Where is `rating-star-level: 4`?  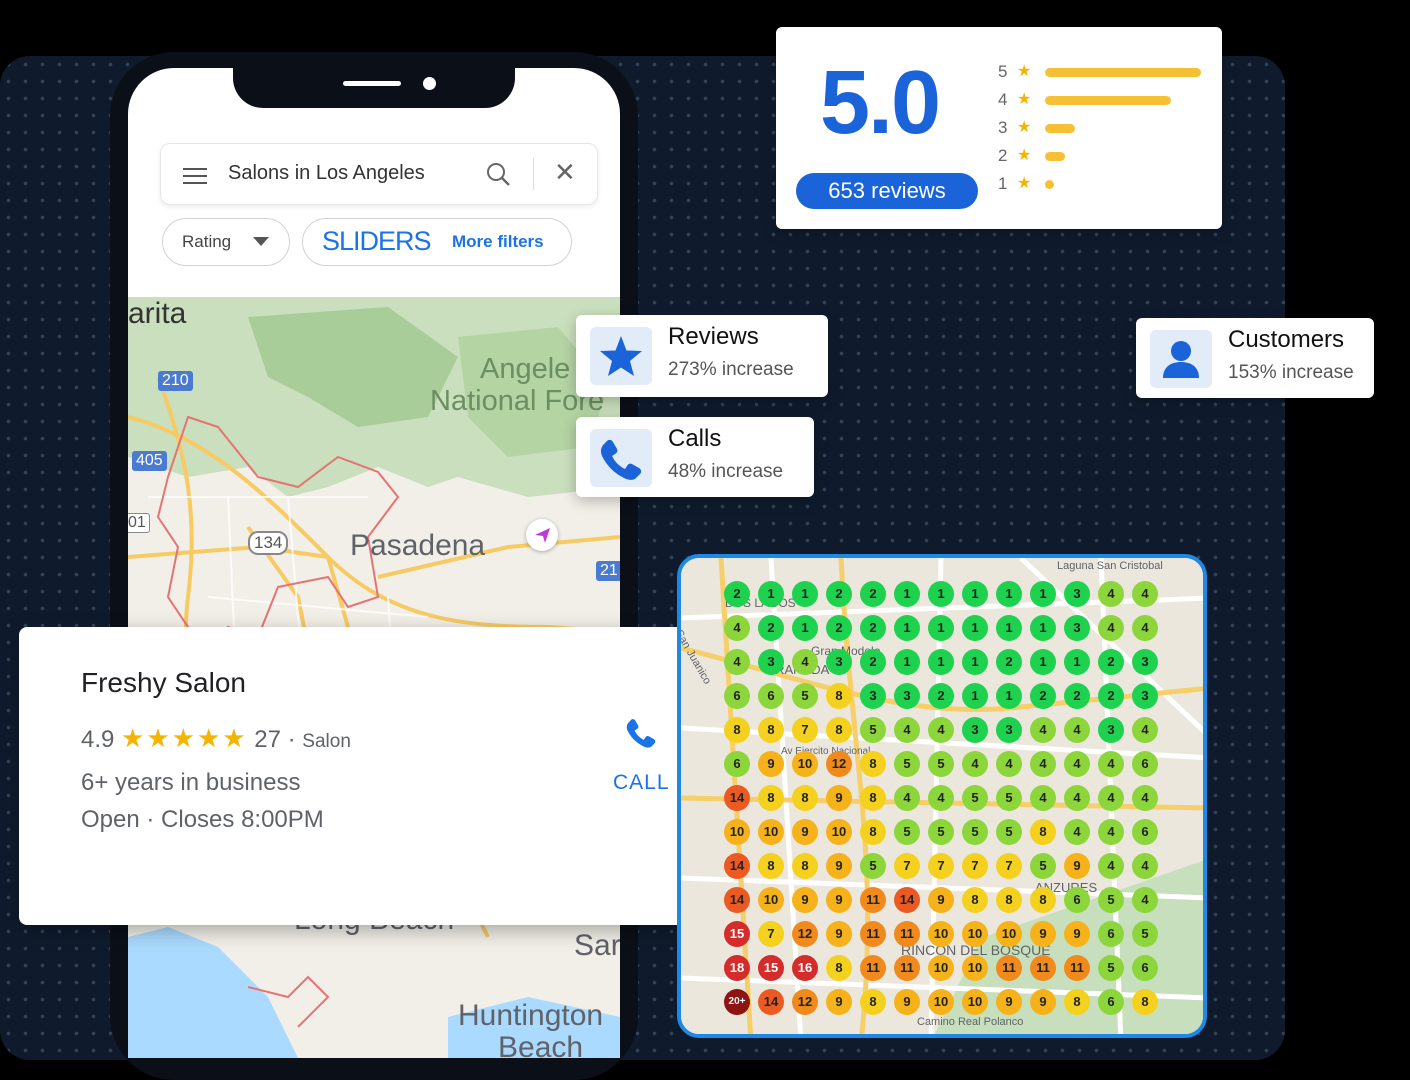 rating-star-level: 4 is located at coordinates (1003, 99).